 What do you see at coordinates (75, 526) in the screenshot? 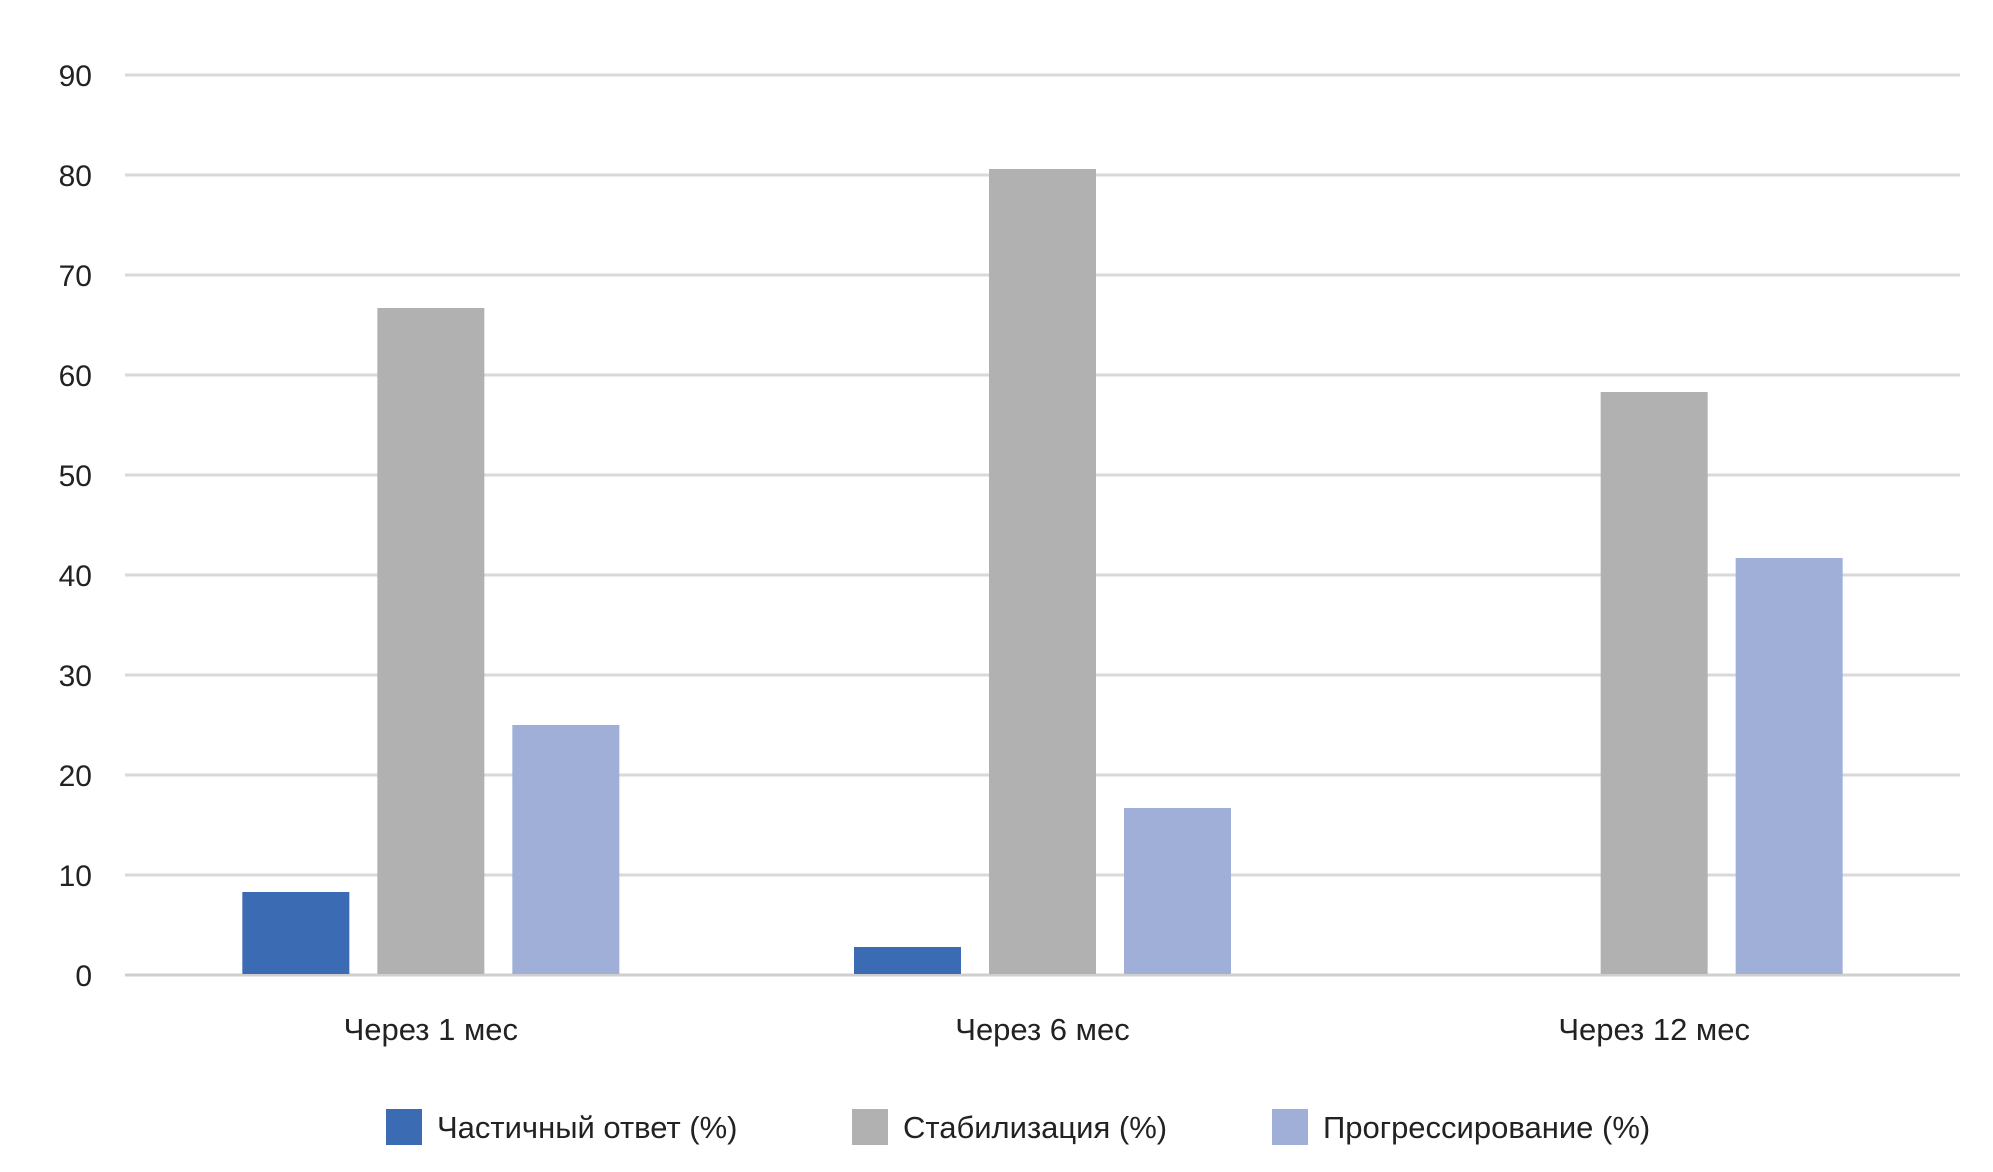
I see `y-axis-ticks: 0 10 20 30 40 50 60 70 80 90` at bounding box center [75, 526].